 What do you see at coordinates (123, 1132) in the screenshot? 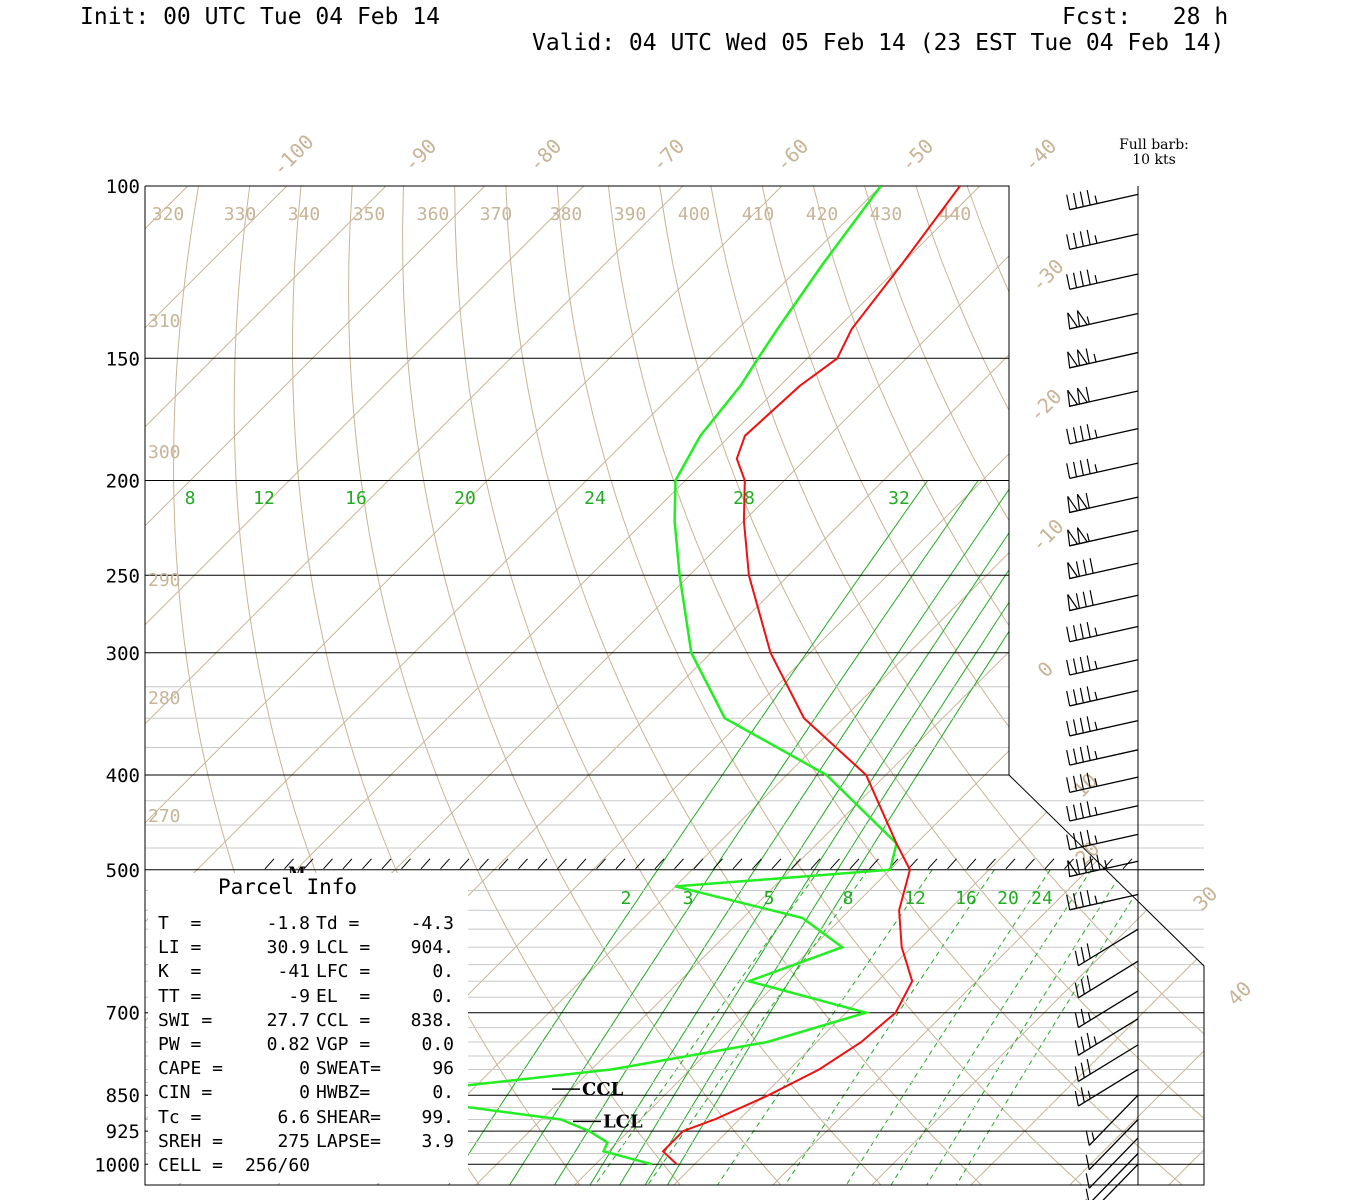
I see `pressure-tick-label: 925` at bounding box center [123, 1132].